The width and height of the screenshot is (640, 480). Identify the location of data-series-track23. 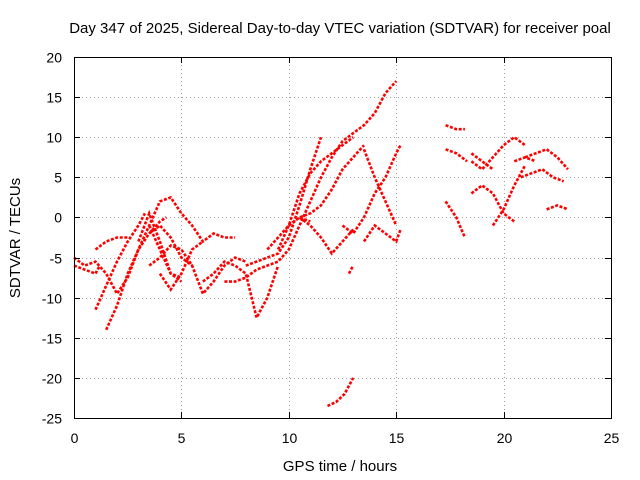
(456, 155).